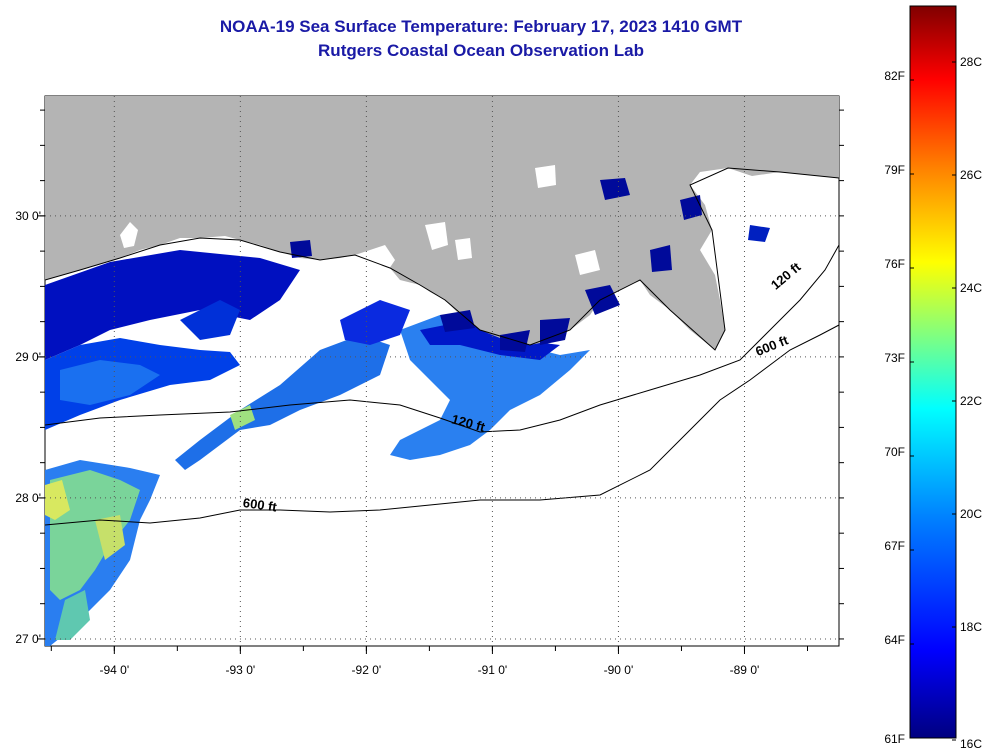 The image size is (992, 754). Describe the element at coordinates (933, 372) in the screenshot. I see `colorbar` at that location.